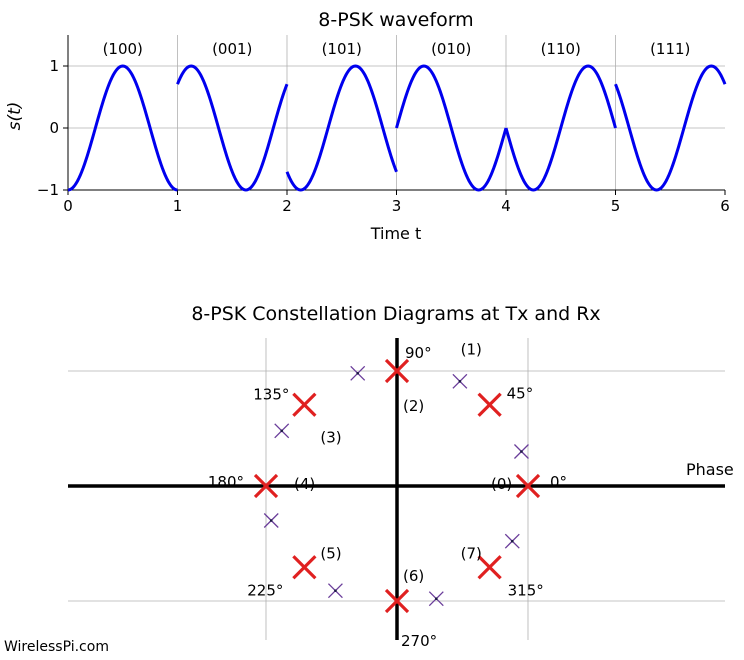 The height and width of the screenshot is (660, 744). I want to click on tx-point-angle-label: 270°, so click(419, 641).